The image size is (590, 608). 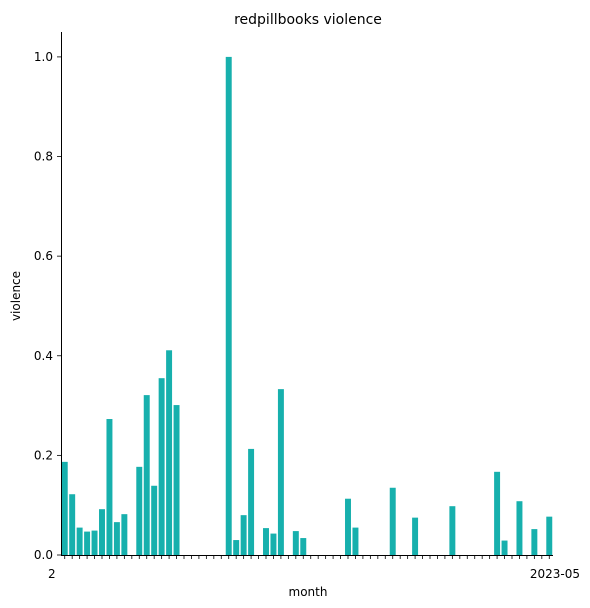 What do you see at coordinates (43, 57) in the screenshot?
I see `y-tick-label-5: 1.0` at bounding box center [43, 57].